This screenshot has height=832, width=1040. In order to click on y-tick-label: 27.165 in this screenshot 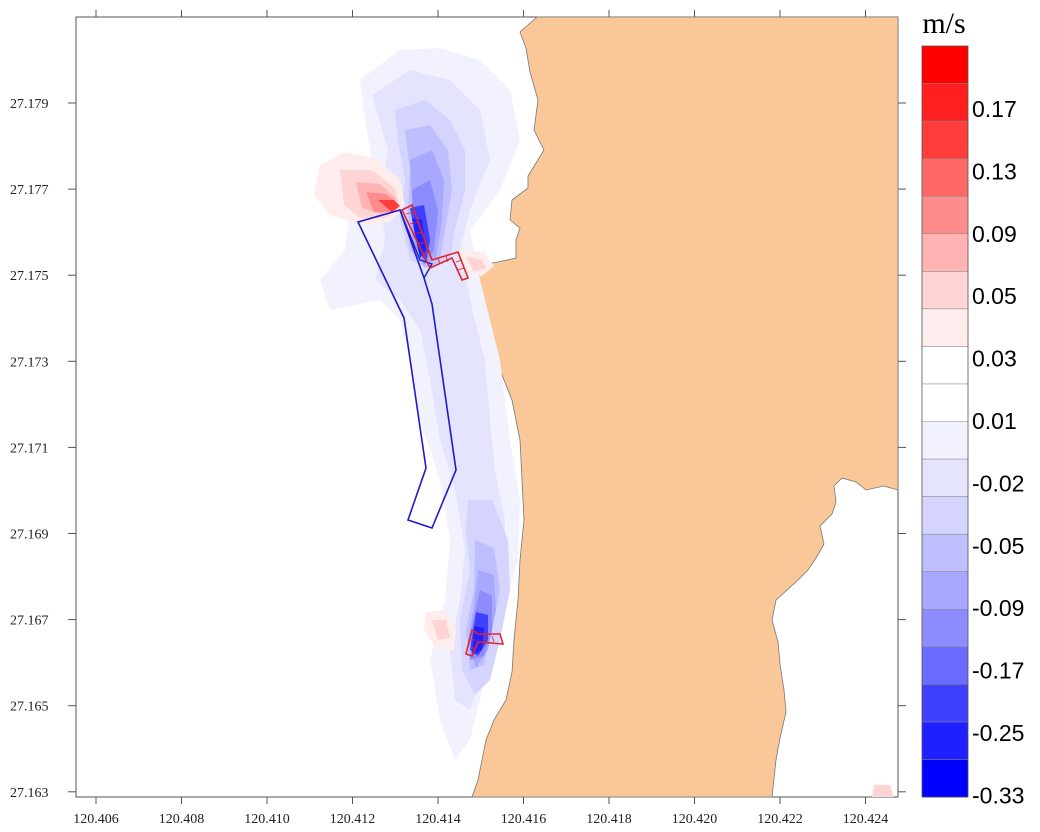, I will do `click(29, 707)`.